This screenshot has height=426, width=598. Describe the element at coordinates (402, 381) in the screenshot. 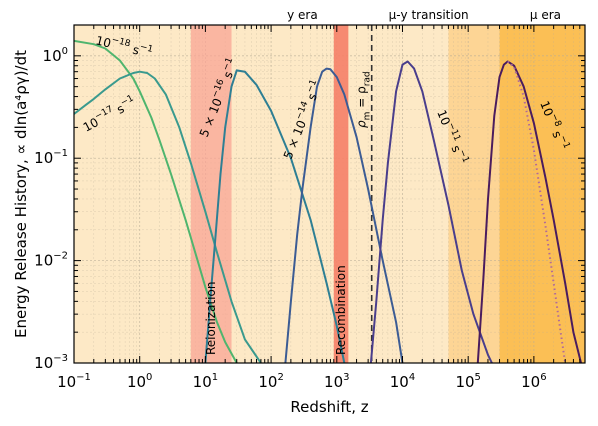

I see `x-tick-label: 10⁴` at that location.